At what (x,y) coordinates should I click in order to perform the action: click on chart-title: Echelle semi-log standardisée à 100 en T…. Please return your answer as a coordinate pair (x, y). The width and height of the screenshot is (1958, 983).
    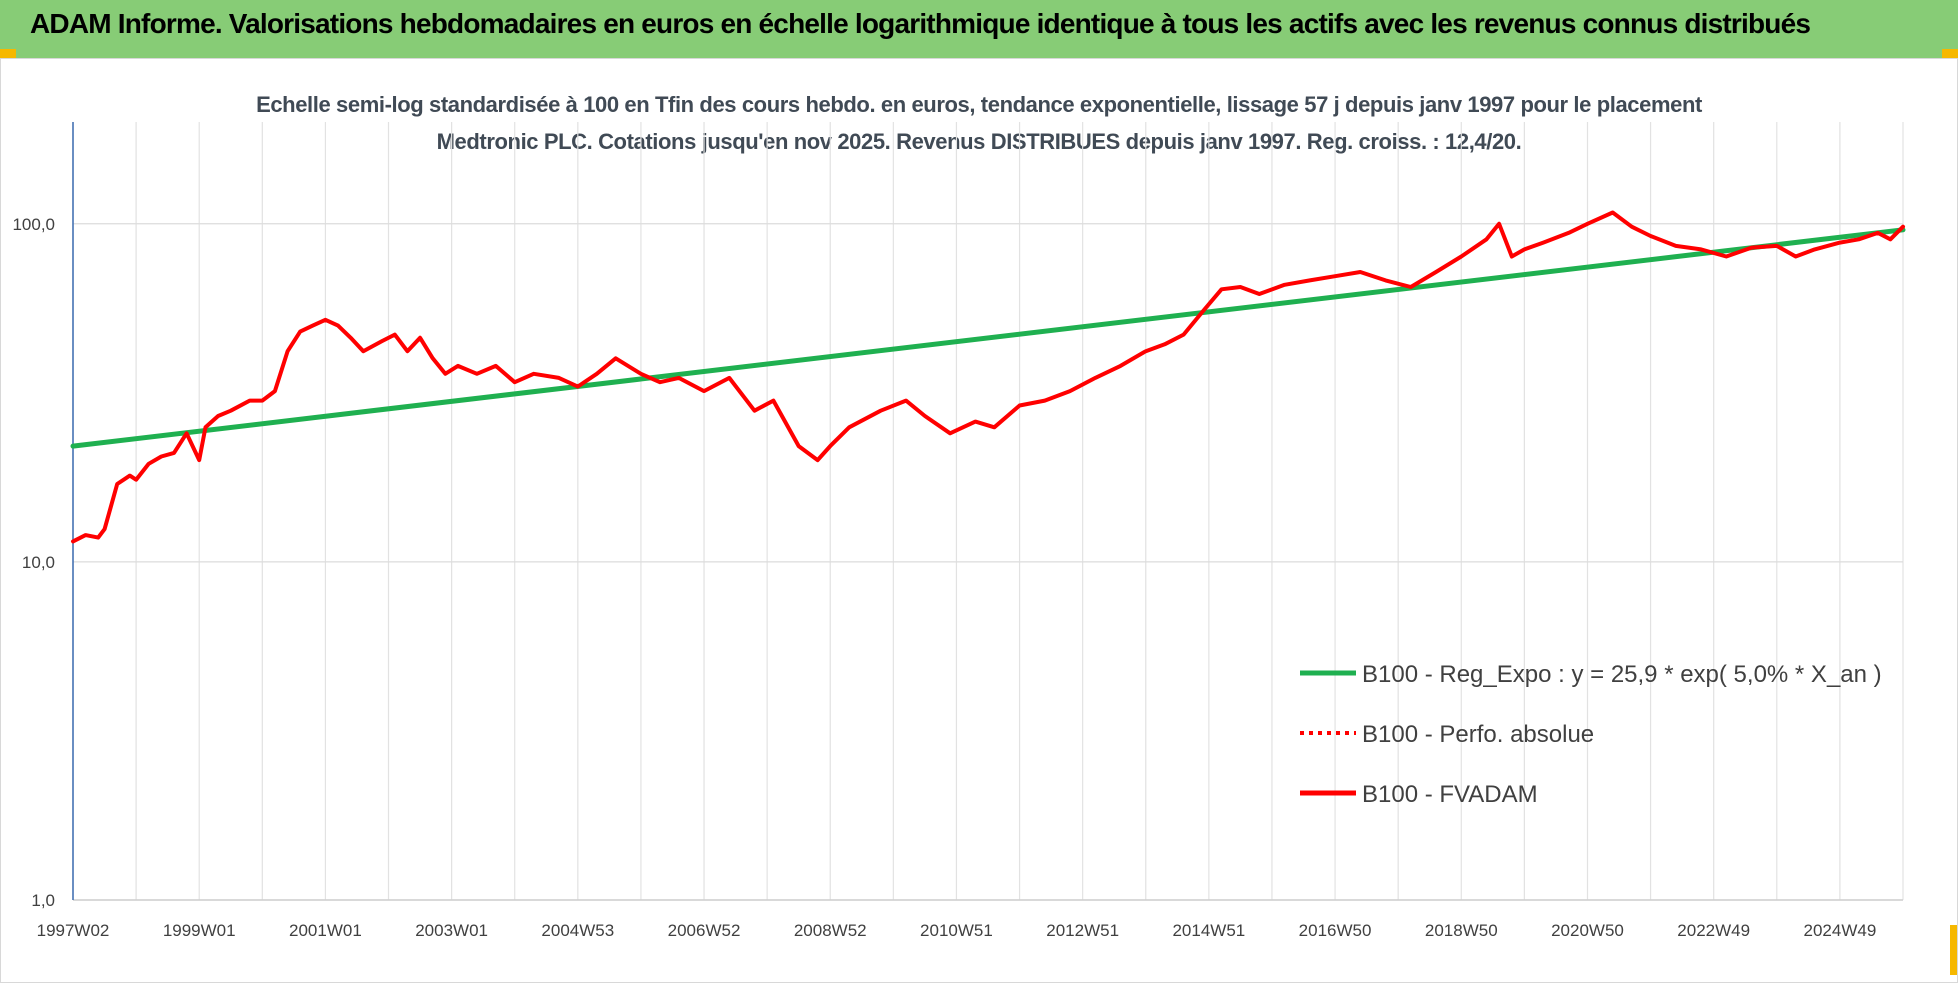
    Looking at the image, I should click on (979, 123).